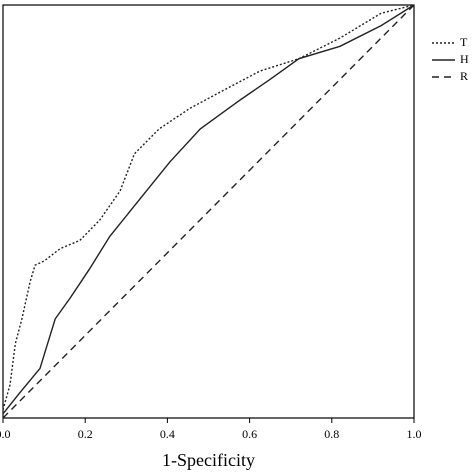 The height and width of the screenshot is (474, 474). I want to click on x-tick-label: 0.2, so click(85, 434).